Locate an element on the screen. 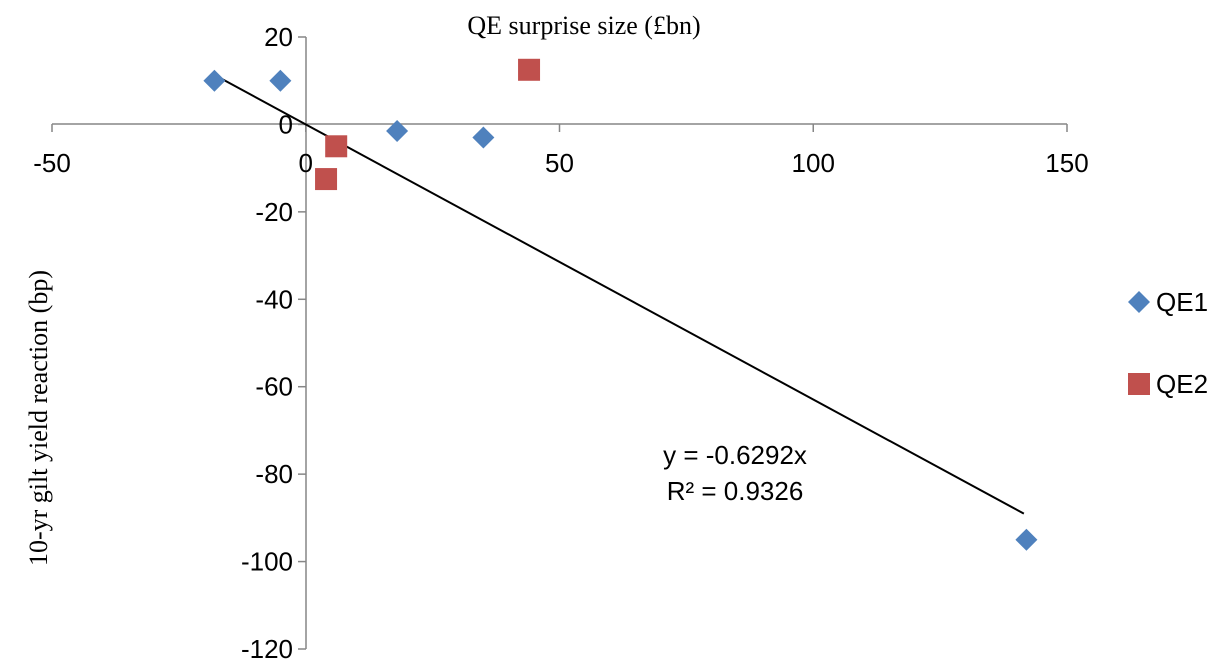 The height and width of the screenshot is (661, 1224). y-tick-label: -100 is located at coordinates (267, 562).